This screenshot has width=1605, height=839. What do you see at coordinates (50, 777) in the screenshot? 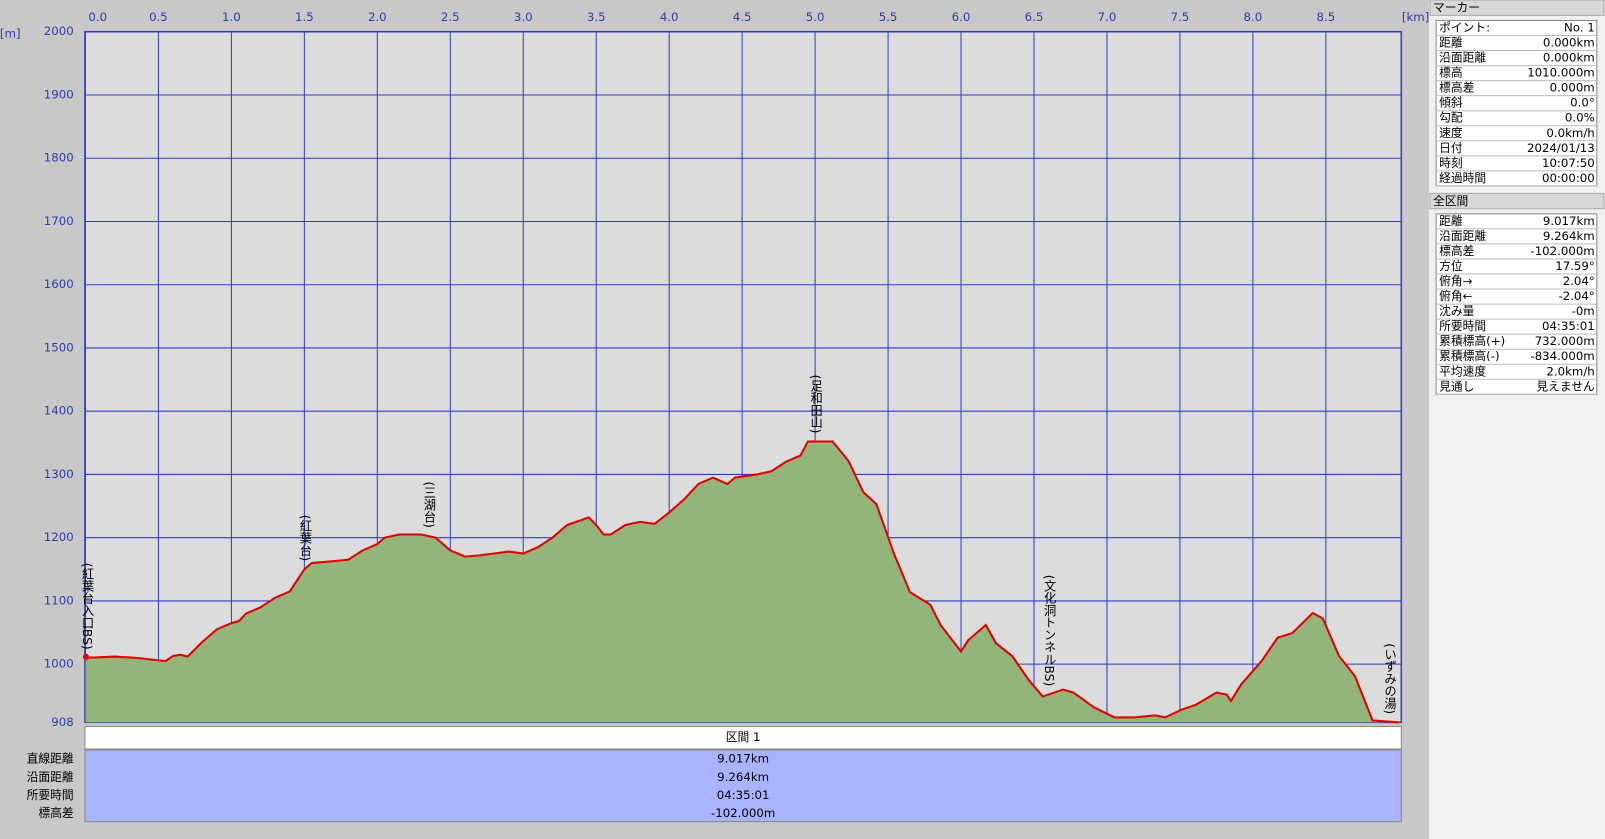
I see `section-row-label: 沿面距離` at bounding box center [50, 777].